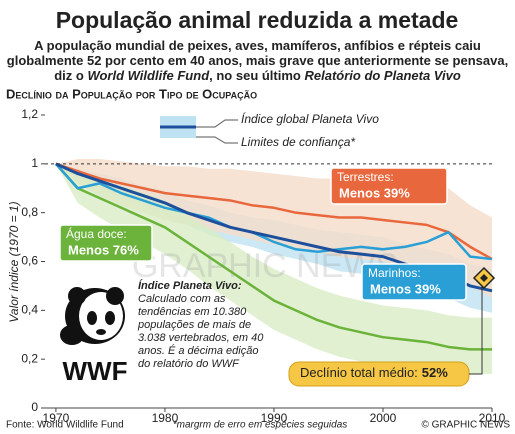 The image size is (515, 434). I want to click on wwf-logo-text: WWF, so click(95, 371).